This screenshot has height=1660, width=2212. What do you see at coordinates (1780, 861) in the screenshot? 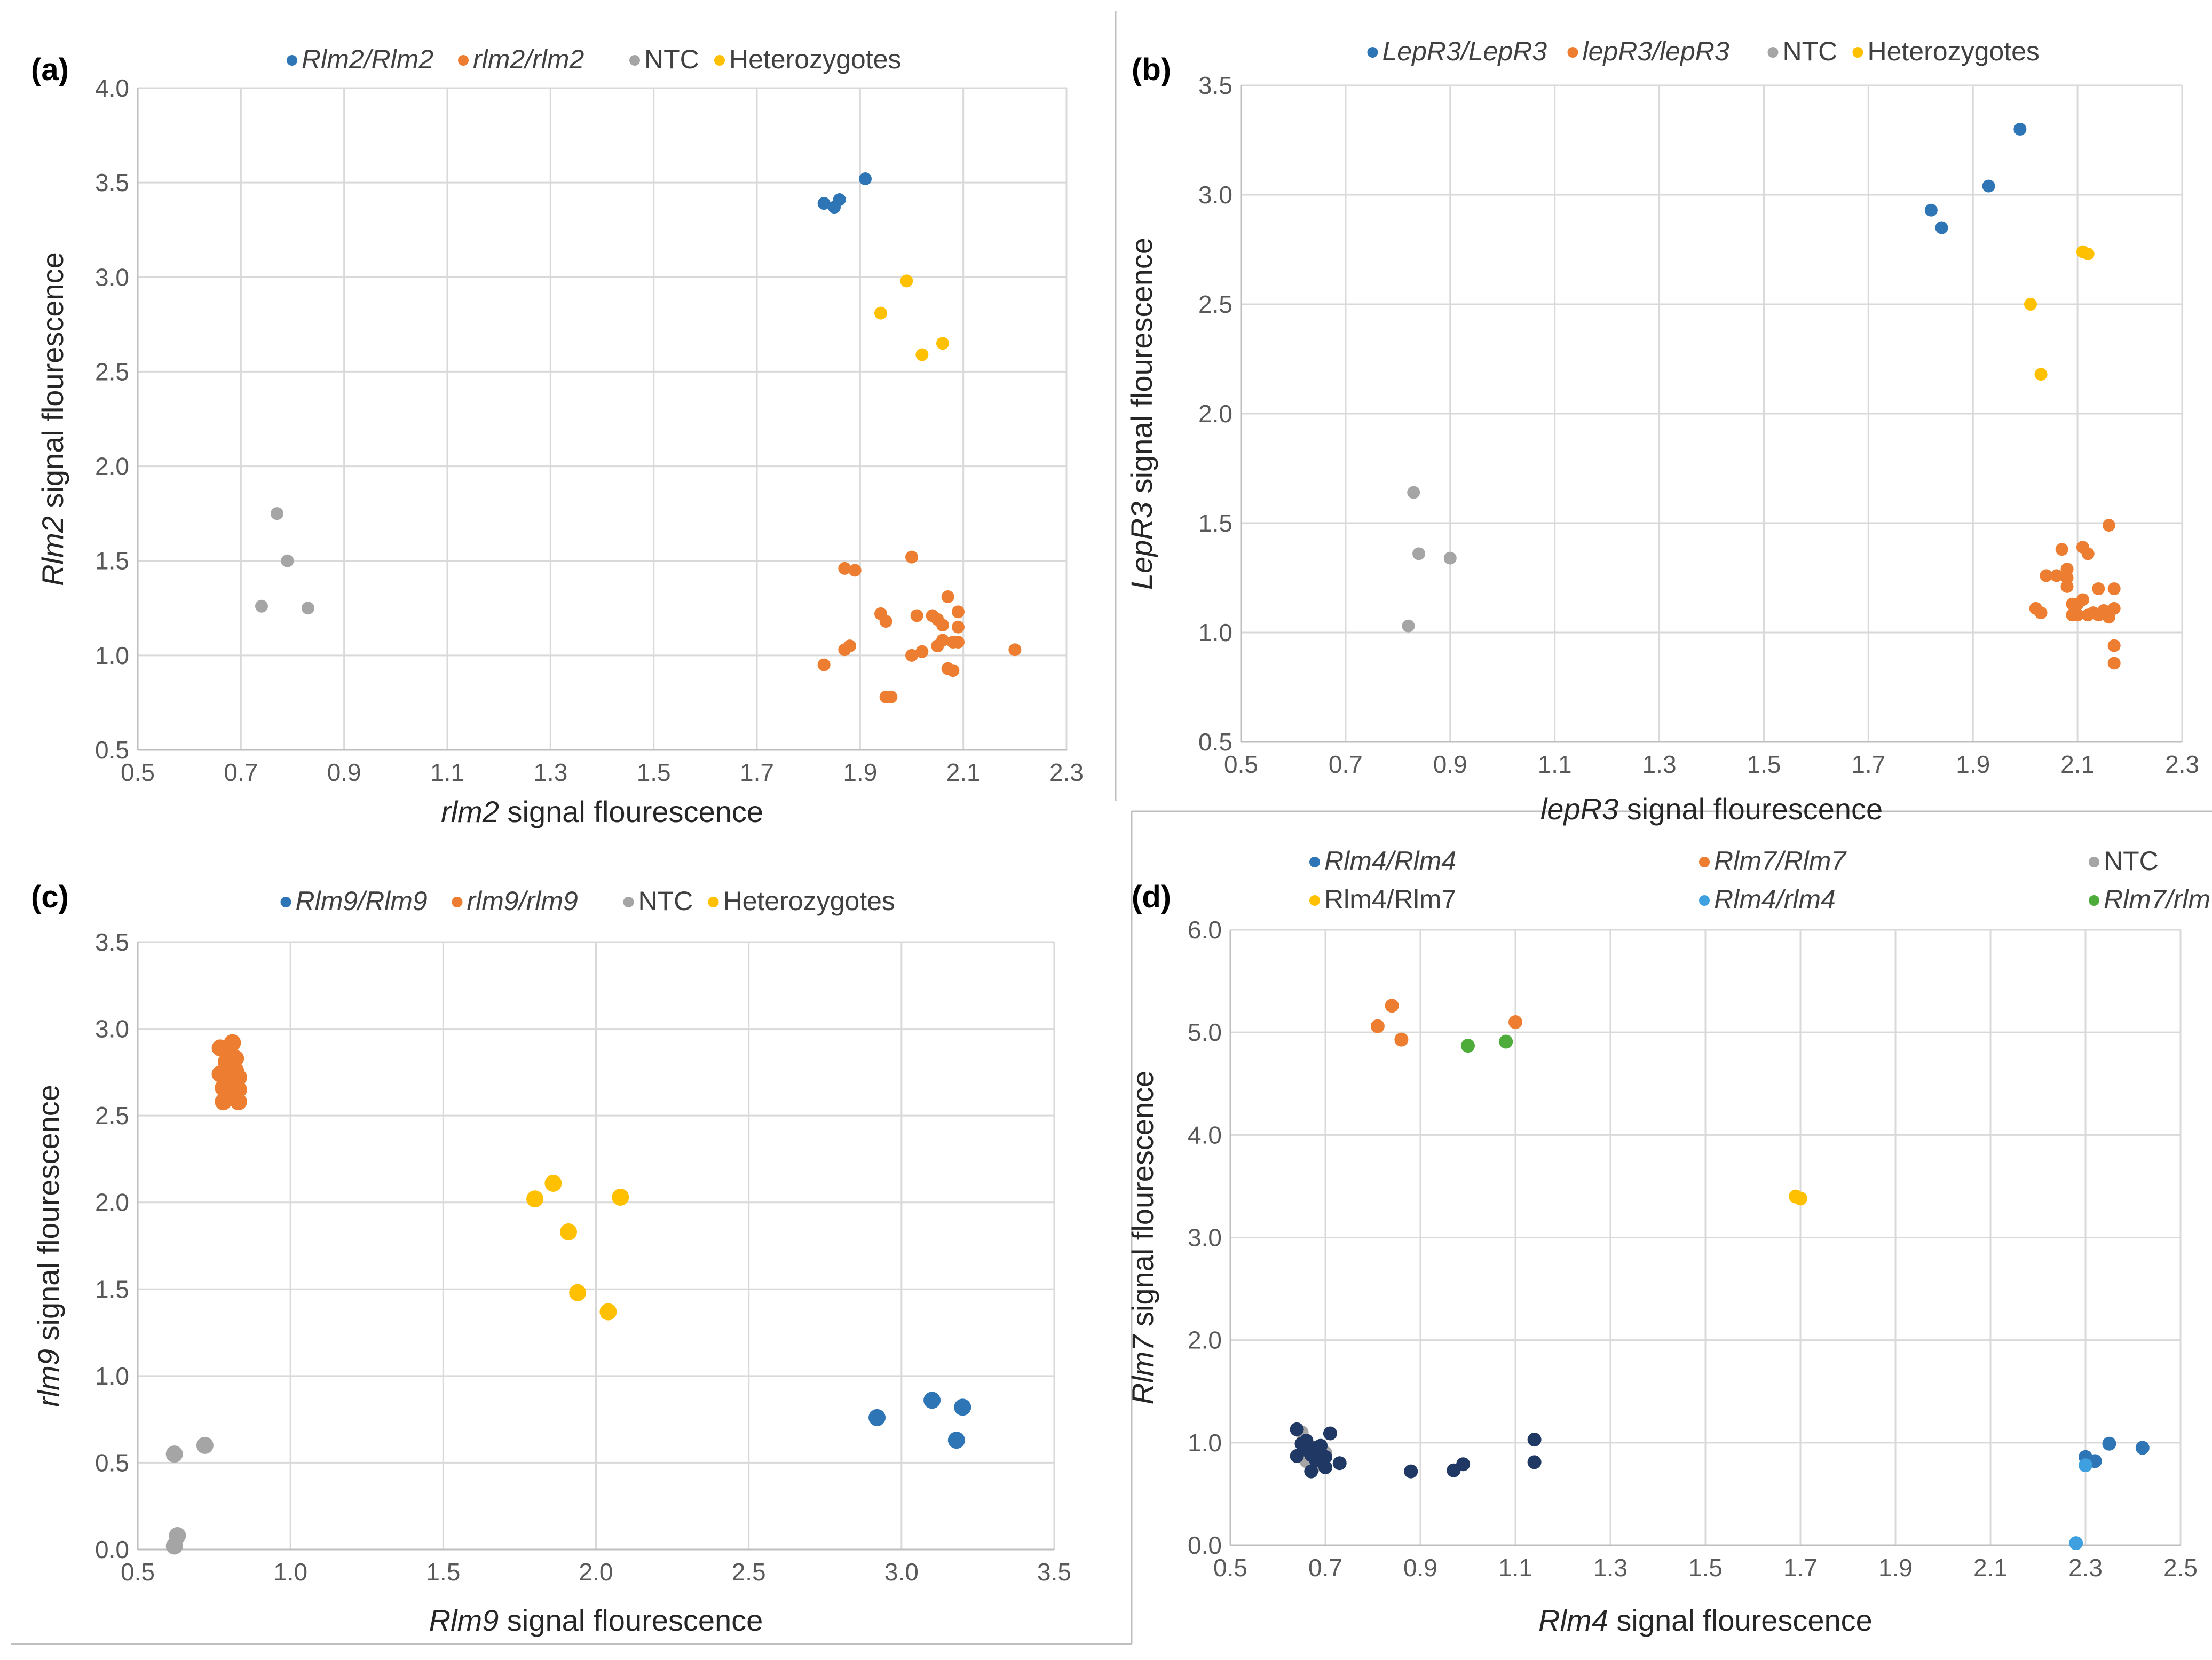
I see `panel-d-legend-label-1: Rlm7/Rlm7` at bounding box center [1780, 861].